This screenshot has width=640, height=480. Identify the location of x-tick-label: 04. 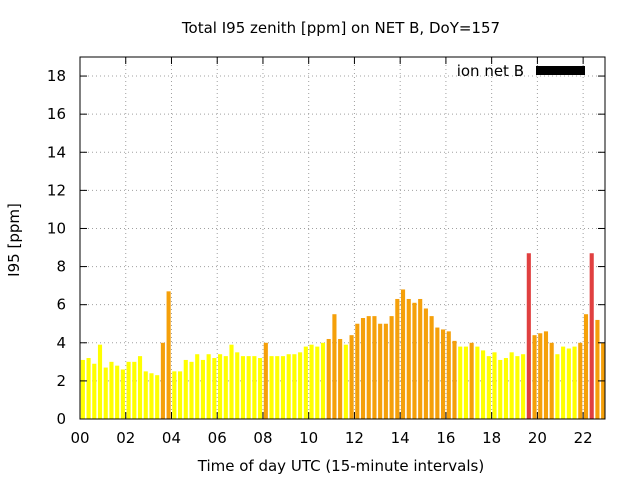
(171, 438).